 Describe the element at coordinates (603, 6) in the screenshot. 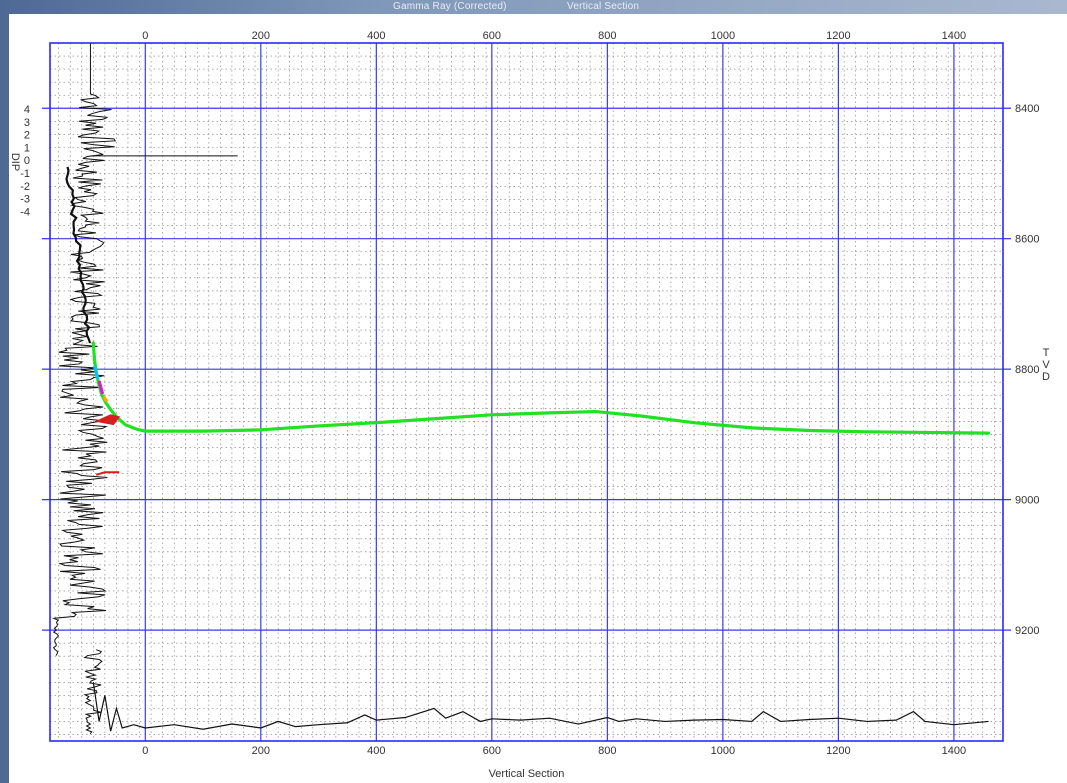

I see `section-view-title: Vertical Section` at that location.